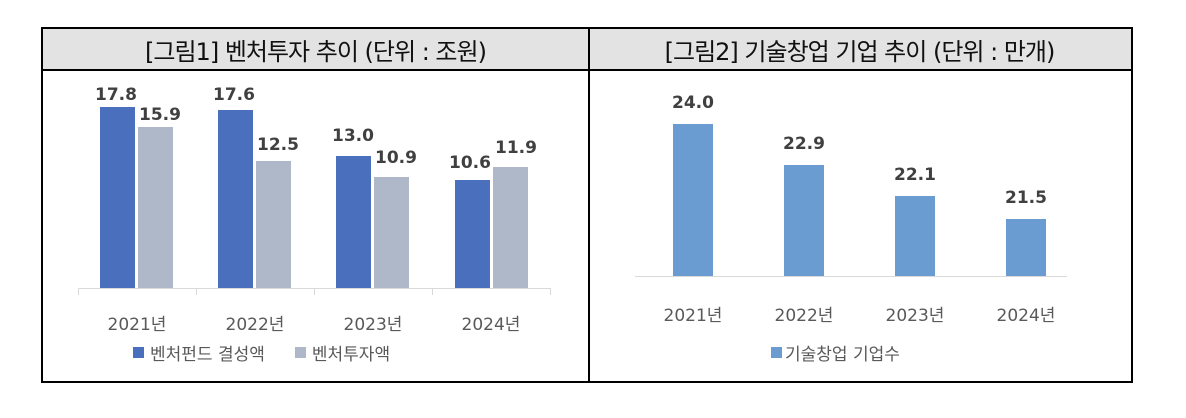  I want to click on legend-label-startup: 기술창업 기업수, so click(842, 355).